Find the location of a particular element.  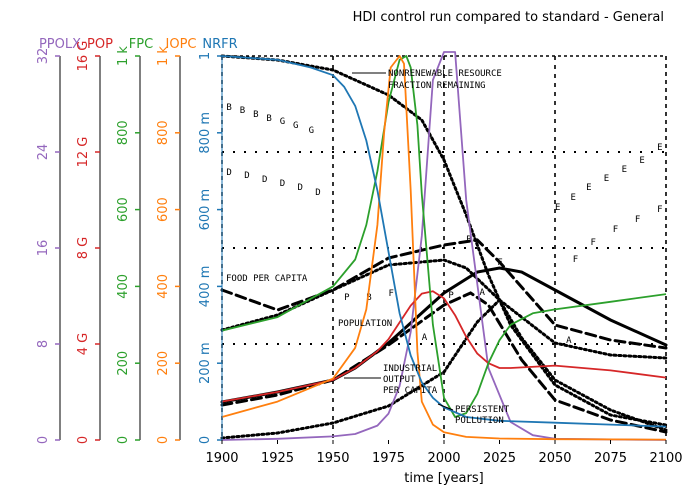

axis-name: POP is located at coordinates (100, 44).